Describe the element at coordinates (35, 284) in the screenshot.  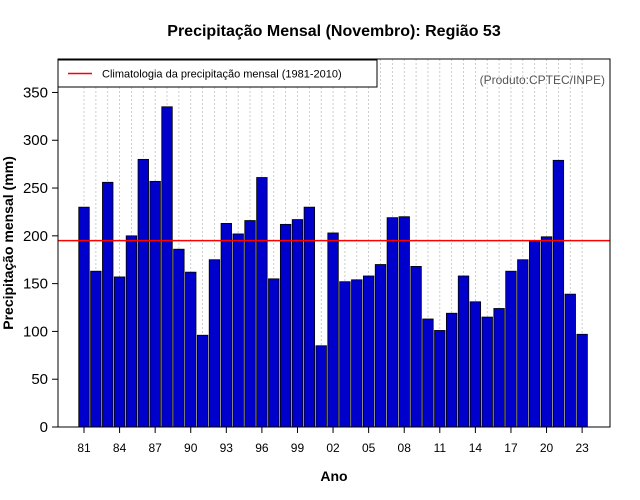
I see `y-tick-label: 150` at that location.